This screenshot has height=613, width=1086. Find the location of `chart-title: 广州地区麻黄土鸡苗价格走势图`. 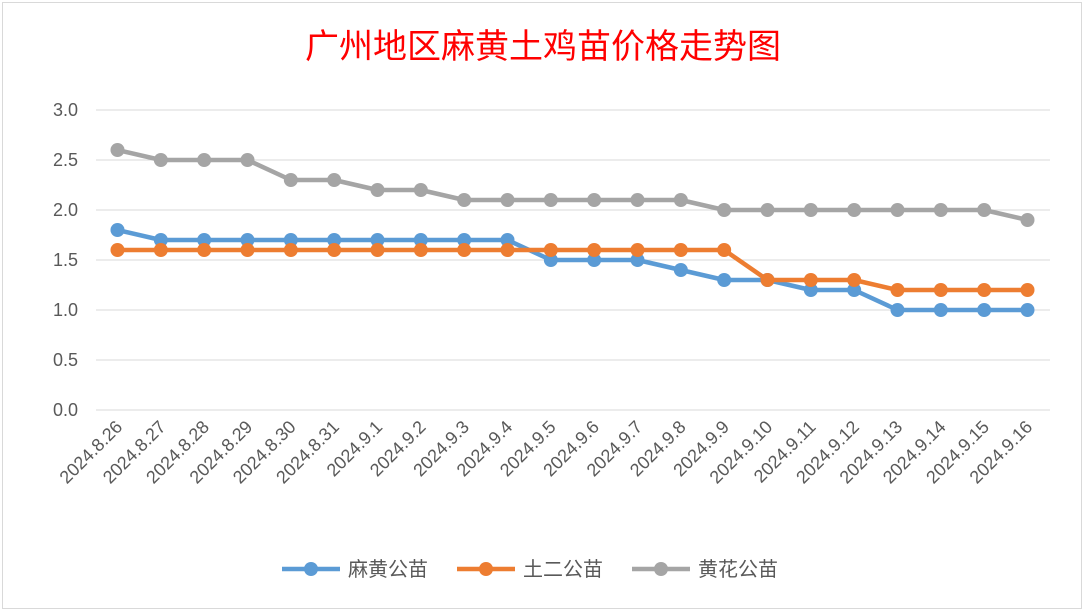

chart-title: 广州地区麻黄土鸡苗价格走势图 is located at coordinates (543, 47).